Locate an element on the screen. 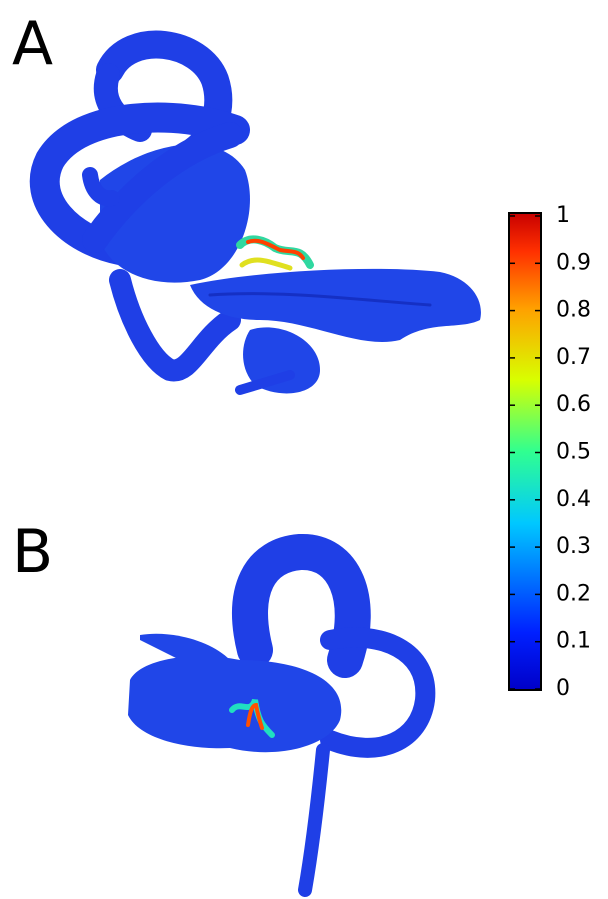 The image size is (608, 899). tick-label: 0.8 is located at coordinates (573, 310).